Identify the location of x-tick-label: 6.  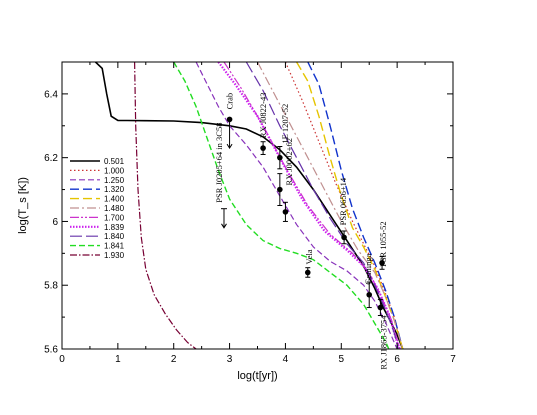
(397, 359).